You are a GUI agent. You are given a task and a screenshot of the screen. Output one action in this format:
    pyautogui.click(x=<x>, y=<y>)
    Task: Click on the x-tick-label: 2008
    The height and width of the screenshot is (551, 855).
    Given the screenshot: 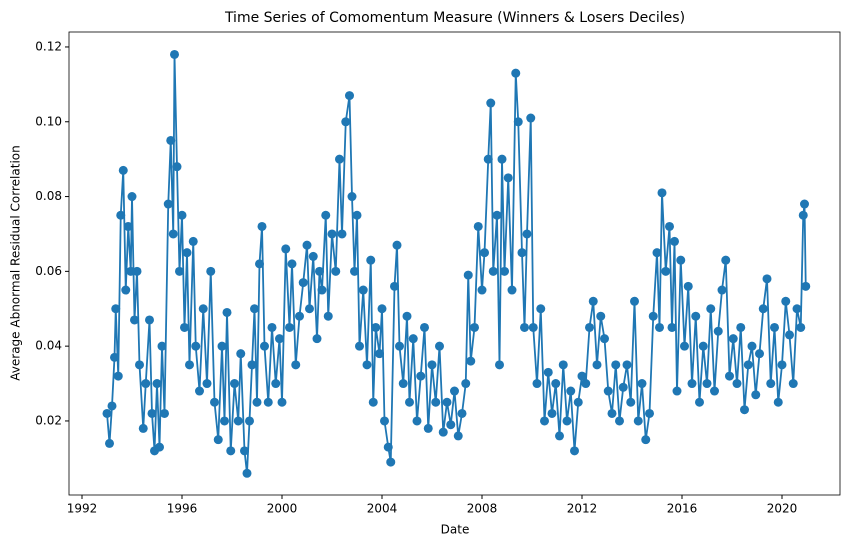 What is the action you would take?
    pyautogui.click(x=482, y=509)
    